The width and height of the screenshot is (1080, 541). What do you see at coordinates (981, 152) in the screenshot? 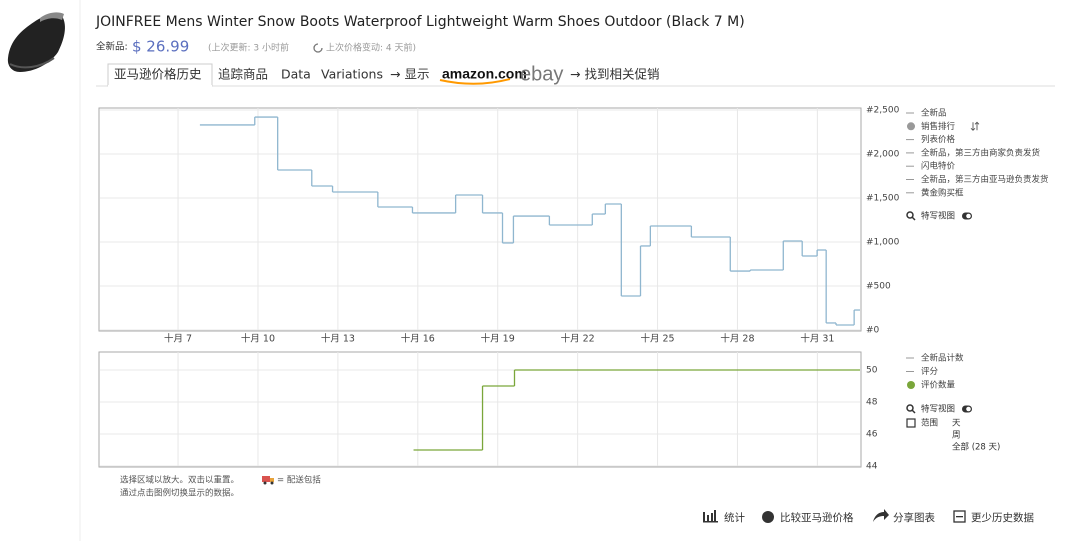
I see `legend-label: 全新品，第三方由商家负责发货` at bounding box center [981, 152].